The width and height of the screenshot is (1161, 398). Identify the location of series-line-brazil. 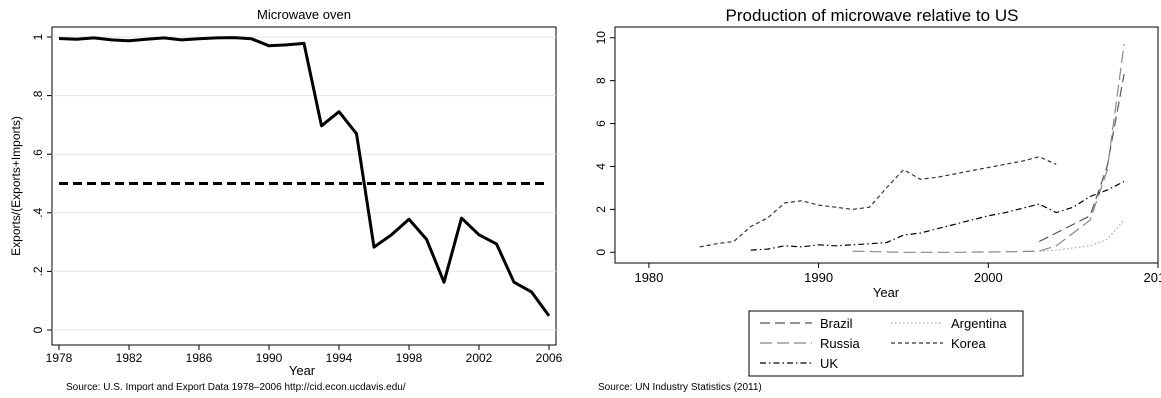
(1081, 158).